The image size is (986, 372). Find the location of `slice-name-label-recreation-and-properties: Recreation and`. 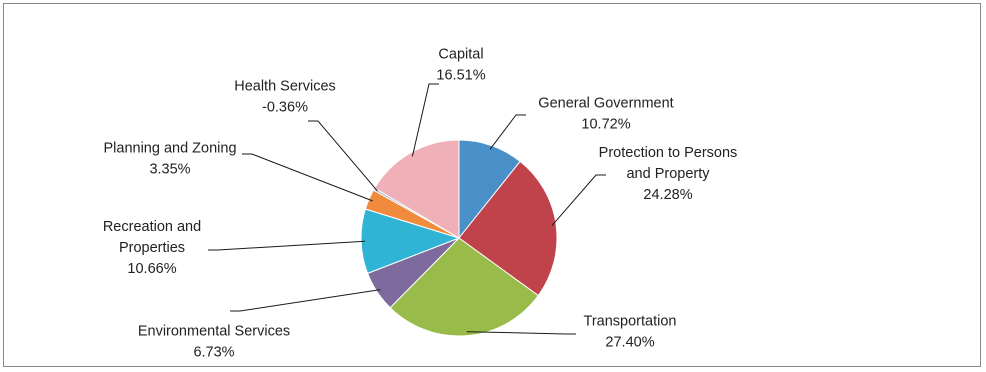

slice-name-label-recreation-and-properties: Recreation and is located at coordinates (152, 227).